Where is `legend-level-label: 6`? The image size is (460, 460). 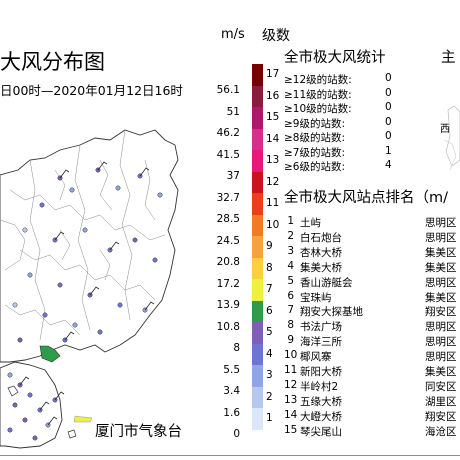 legend-level-label: 6 is located at coordinates (269, 310).